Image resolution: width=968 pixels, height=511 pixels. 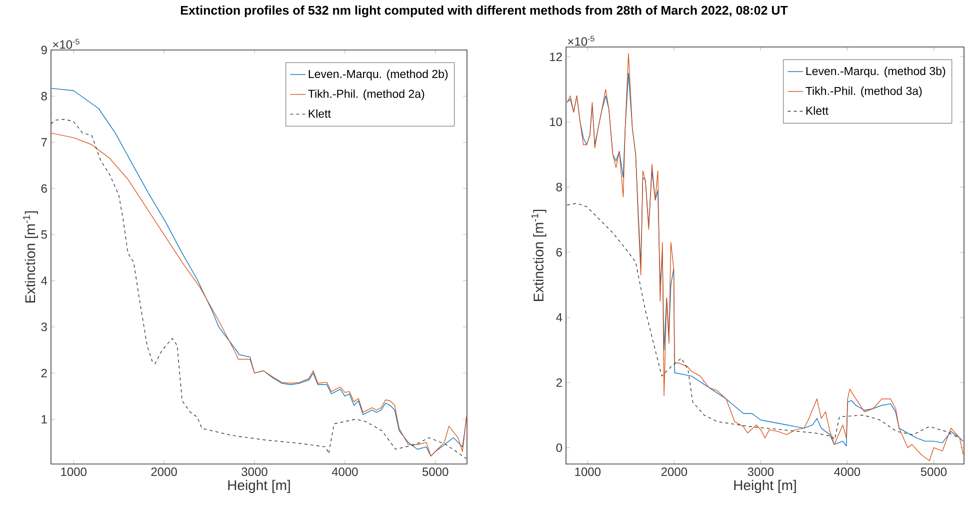 What do you see at coordinates (559, 447) in the screenshot?
I see `y-tick-label: 0` at bounding box center [559, 447].